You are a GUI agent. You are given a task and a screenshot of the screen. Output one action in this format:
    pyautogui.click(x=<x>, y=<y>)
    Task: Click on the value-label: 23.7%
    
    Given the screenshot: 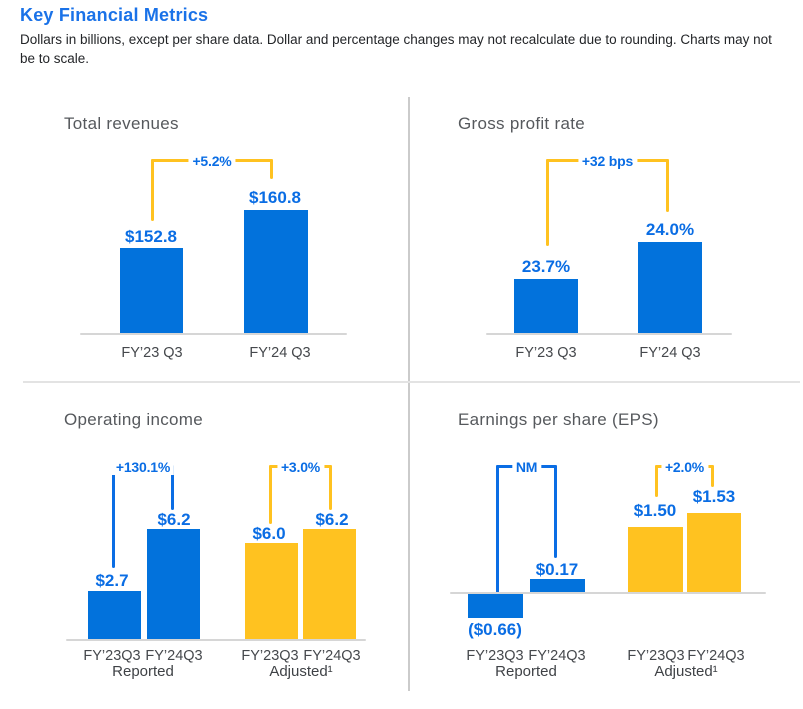 What is the action you would take?
    pyautogui.click(x=546, y=266)
    